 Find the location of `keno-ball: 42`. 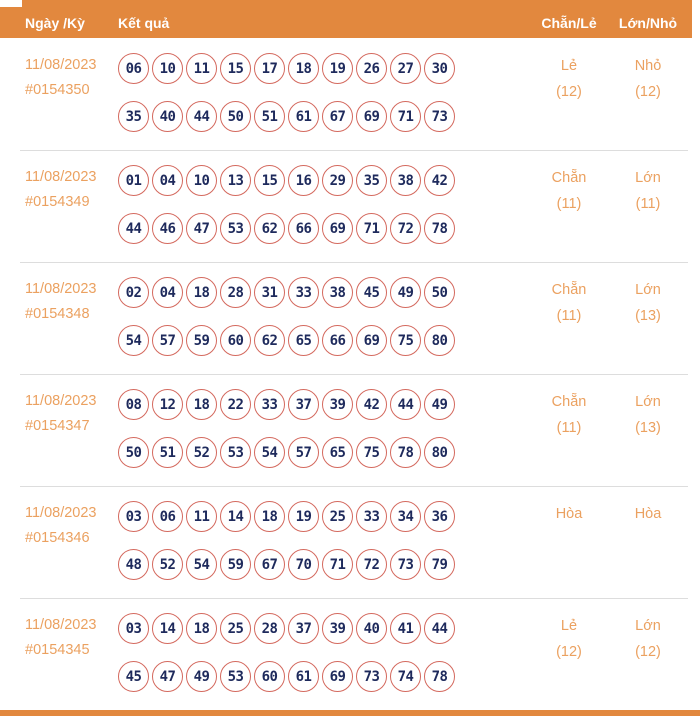

keno-ball: 42 is located at coordinates (371, 404).